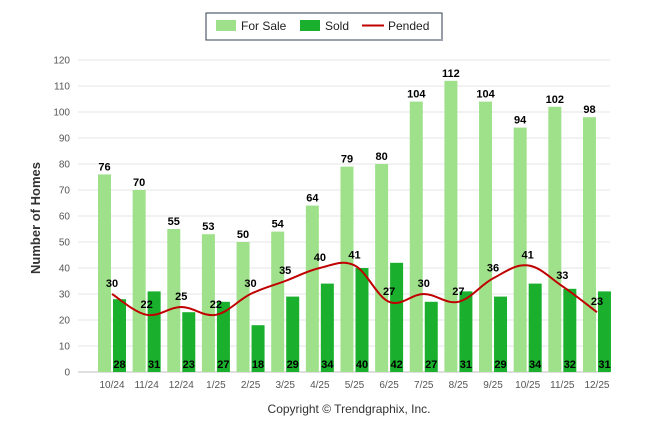  I want to click on value-label-for-sale: 94, so click(520, 121).